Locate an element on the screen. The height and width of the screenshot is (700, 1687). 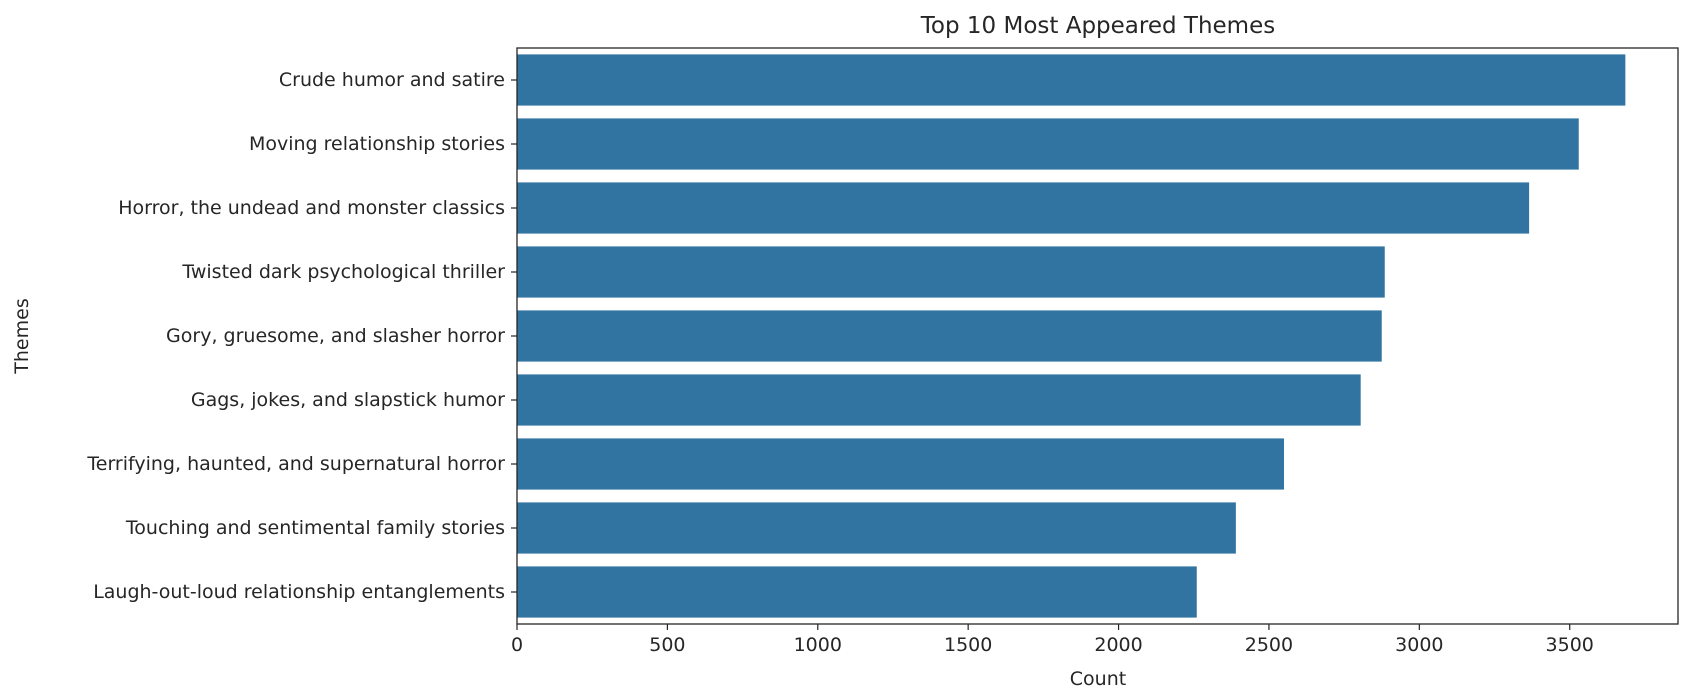
chart-title: Top 10 Most Appeared Themes is located at coordinates (1097, 26).